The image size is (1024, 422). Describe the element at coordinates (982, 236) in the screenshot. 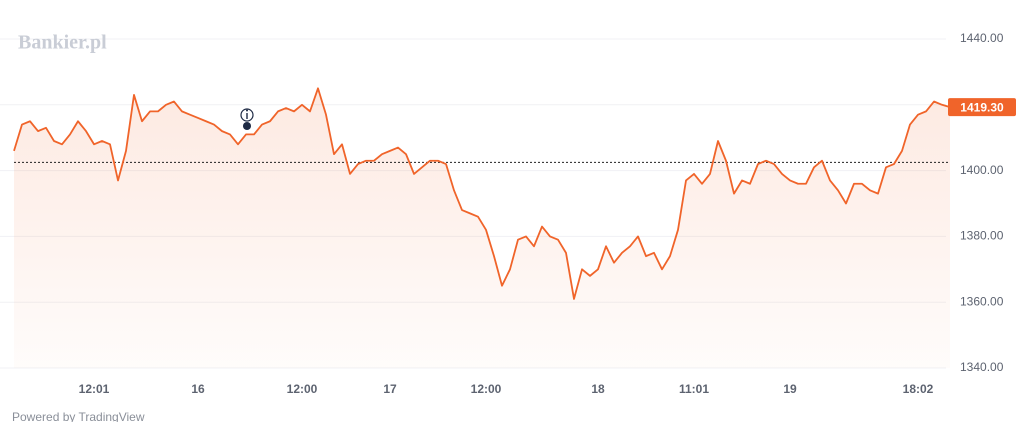

I see `y-tick-label: 1380.00` at that location.